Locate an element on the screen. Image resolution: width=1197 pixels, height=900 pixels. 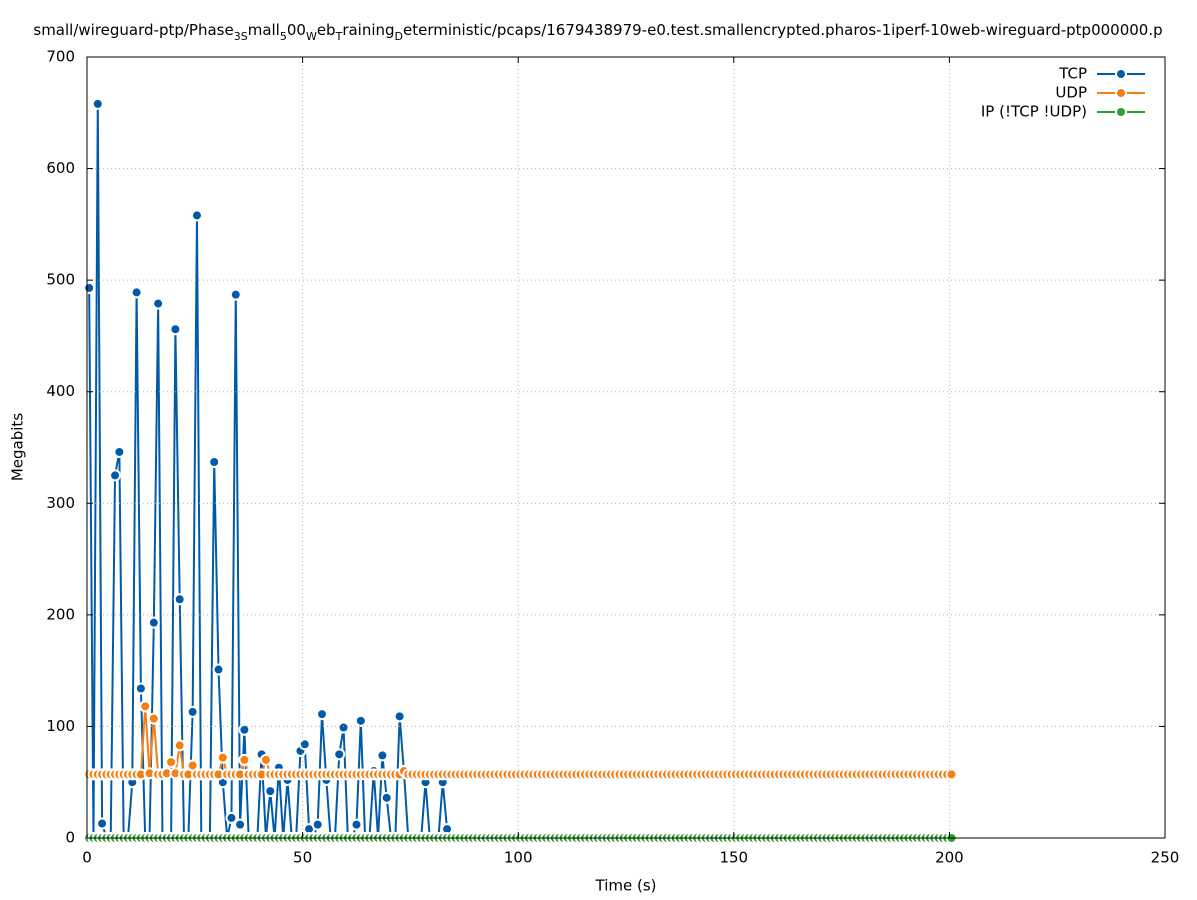
y-tick-label: 500 is located at coordinates (60, 280).